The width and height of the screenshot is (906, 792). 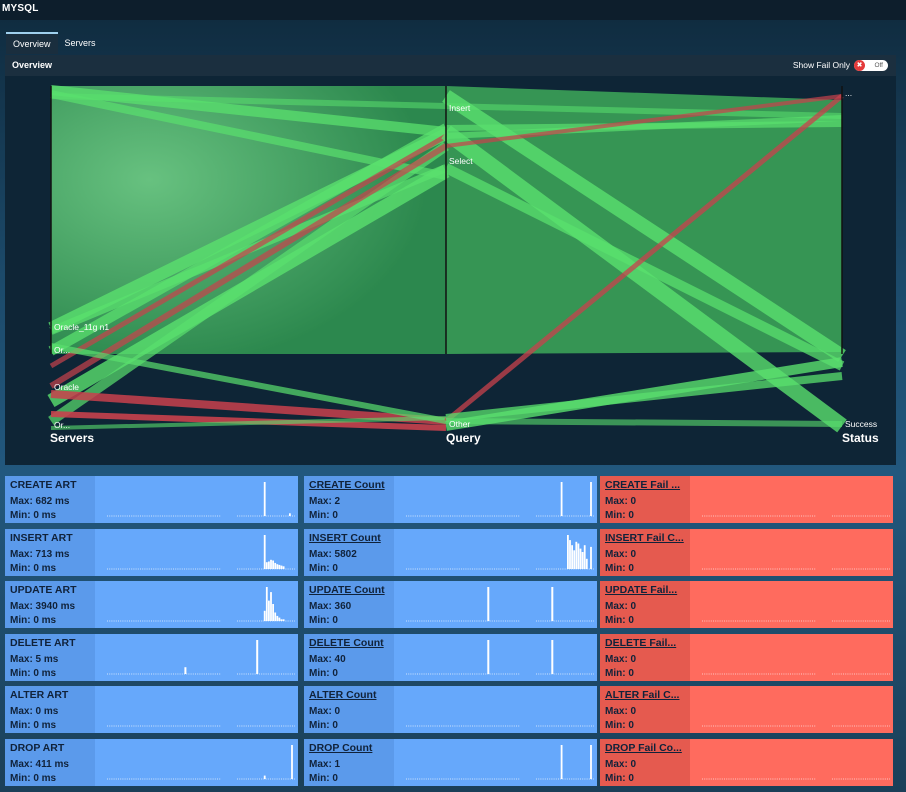 I want to click on panel-header: Overview Show Fail Only ✖ Off, so click(x=450, y=65).